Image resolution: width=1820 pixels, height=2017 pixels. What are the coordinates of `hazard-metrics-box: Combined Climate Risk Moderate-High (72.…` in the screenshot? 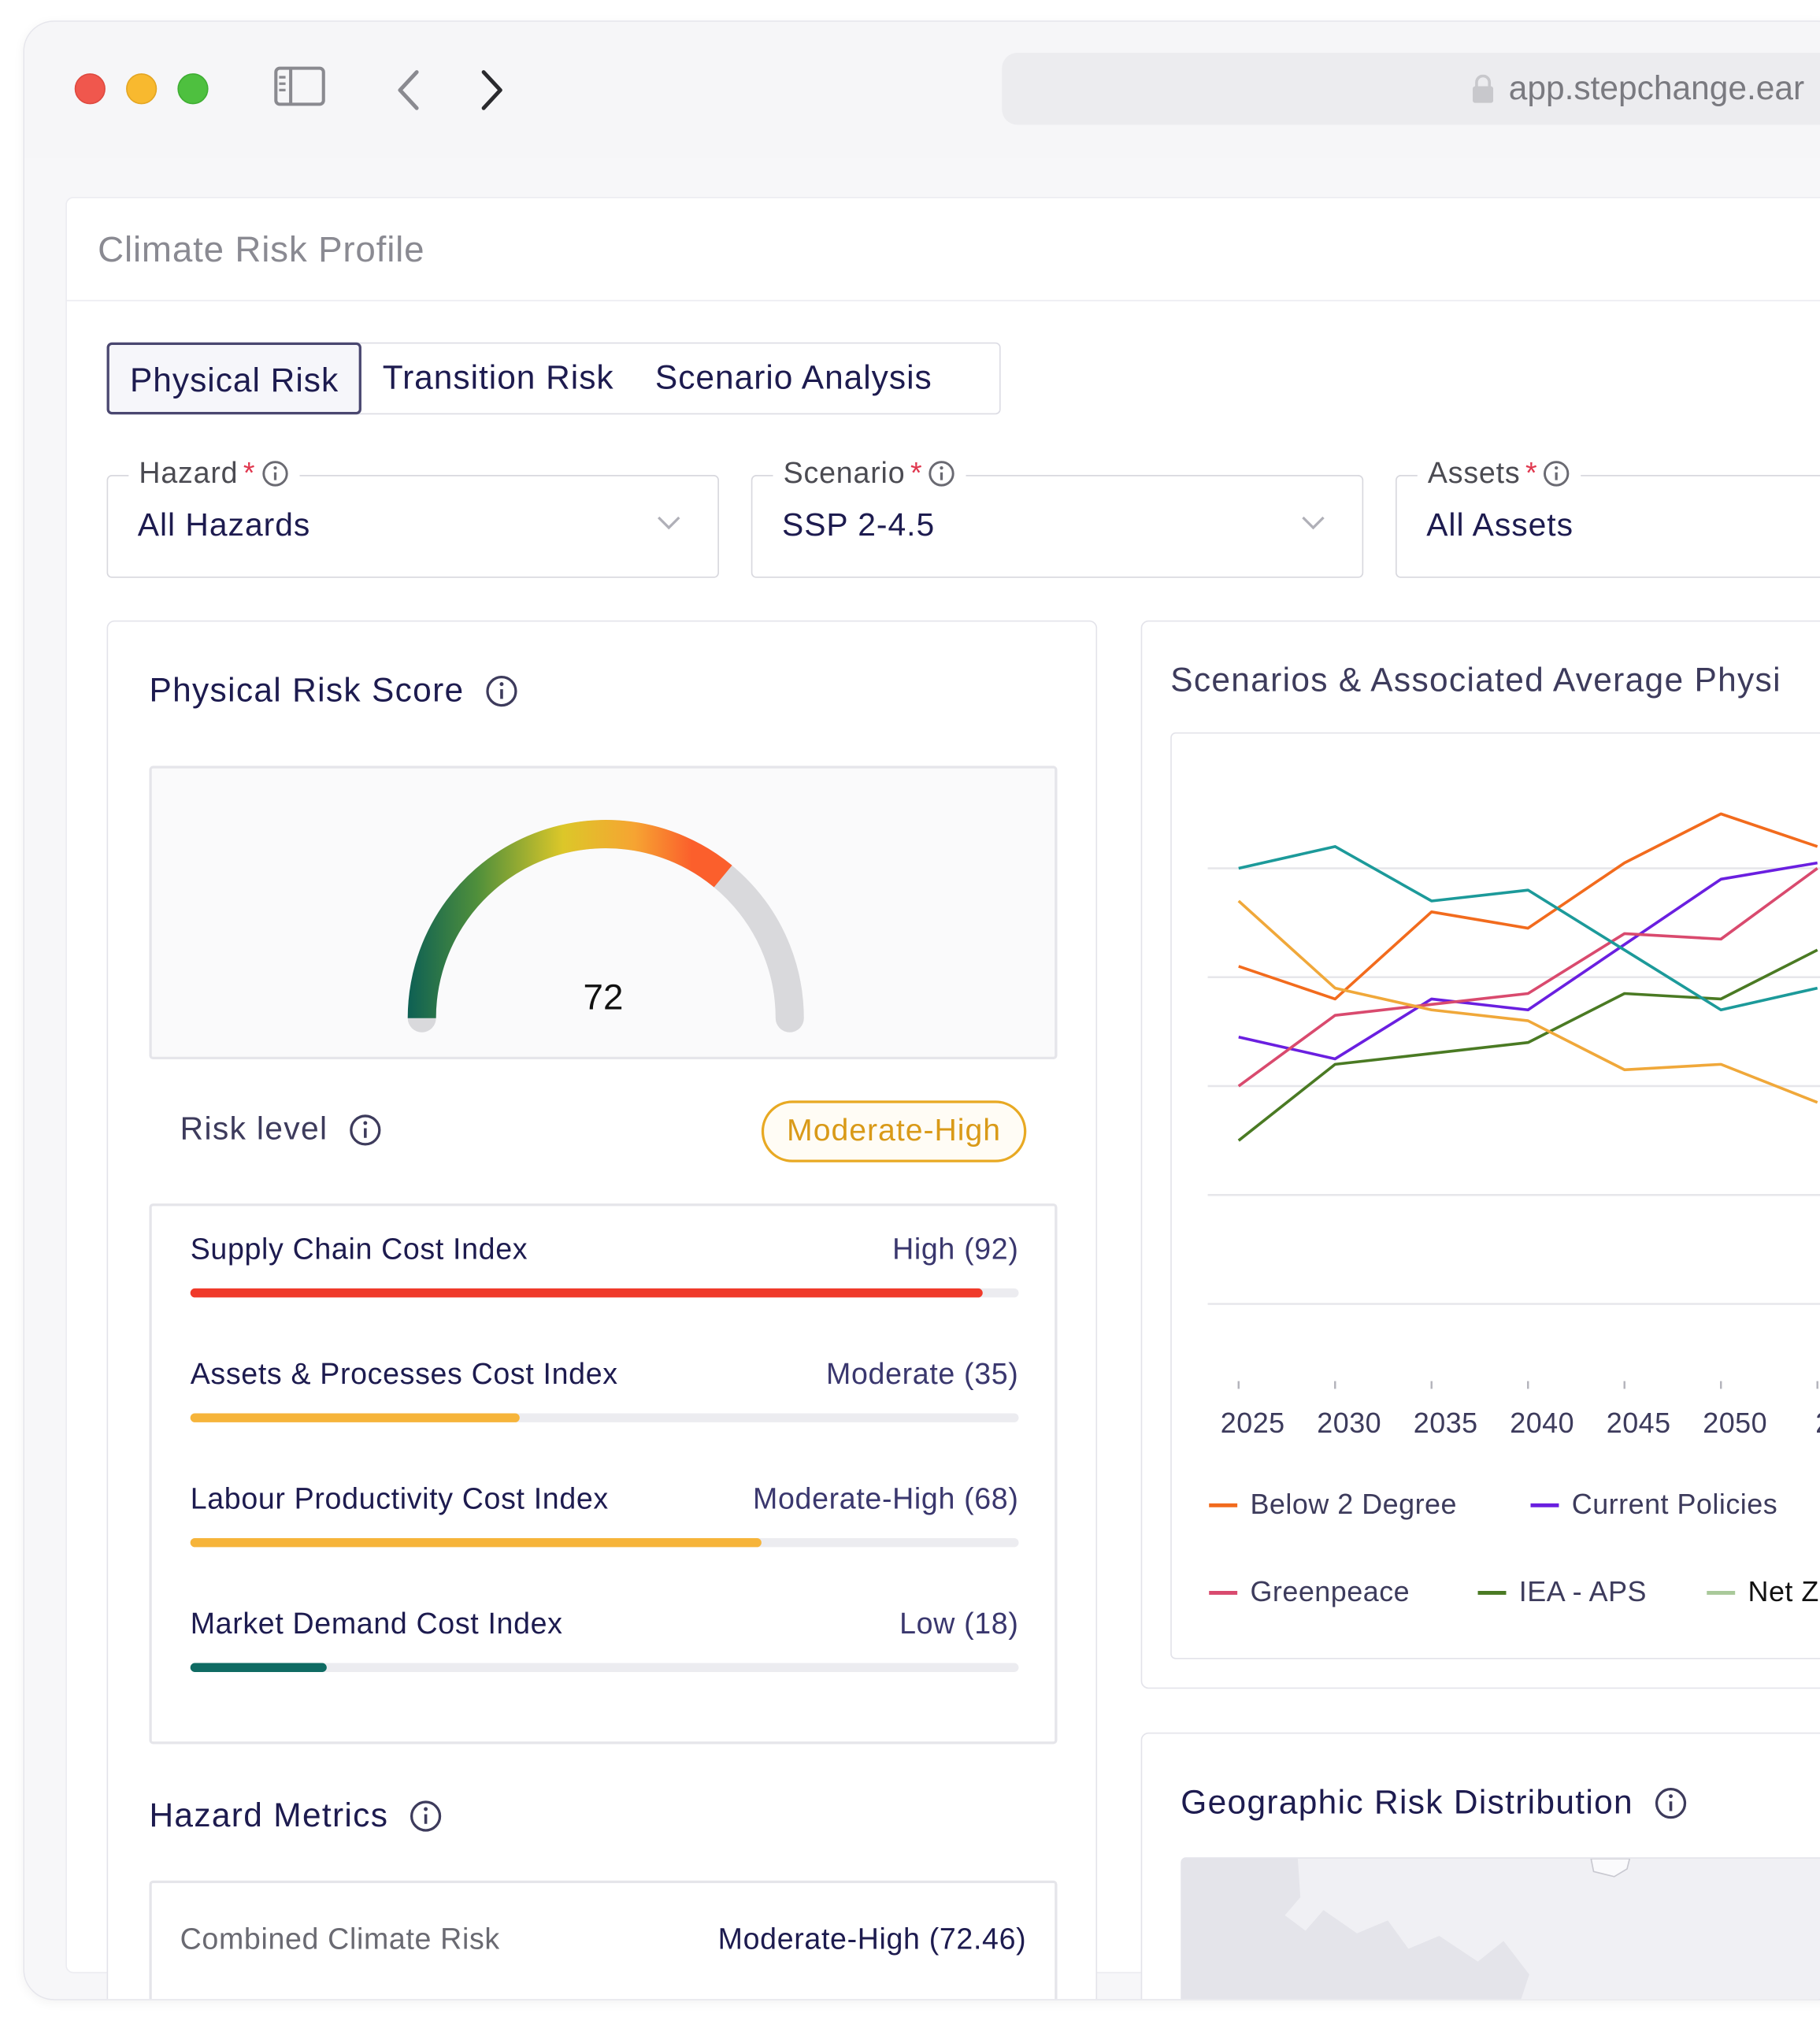 It's located at (603, 1940).